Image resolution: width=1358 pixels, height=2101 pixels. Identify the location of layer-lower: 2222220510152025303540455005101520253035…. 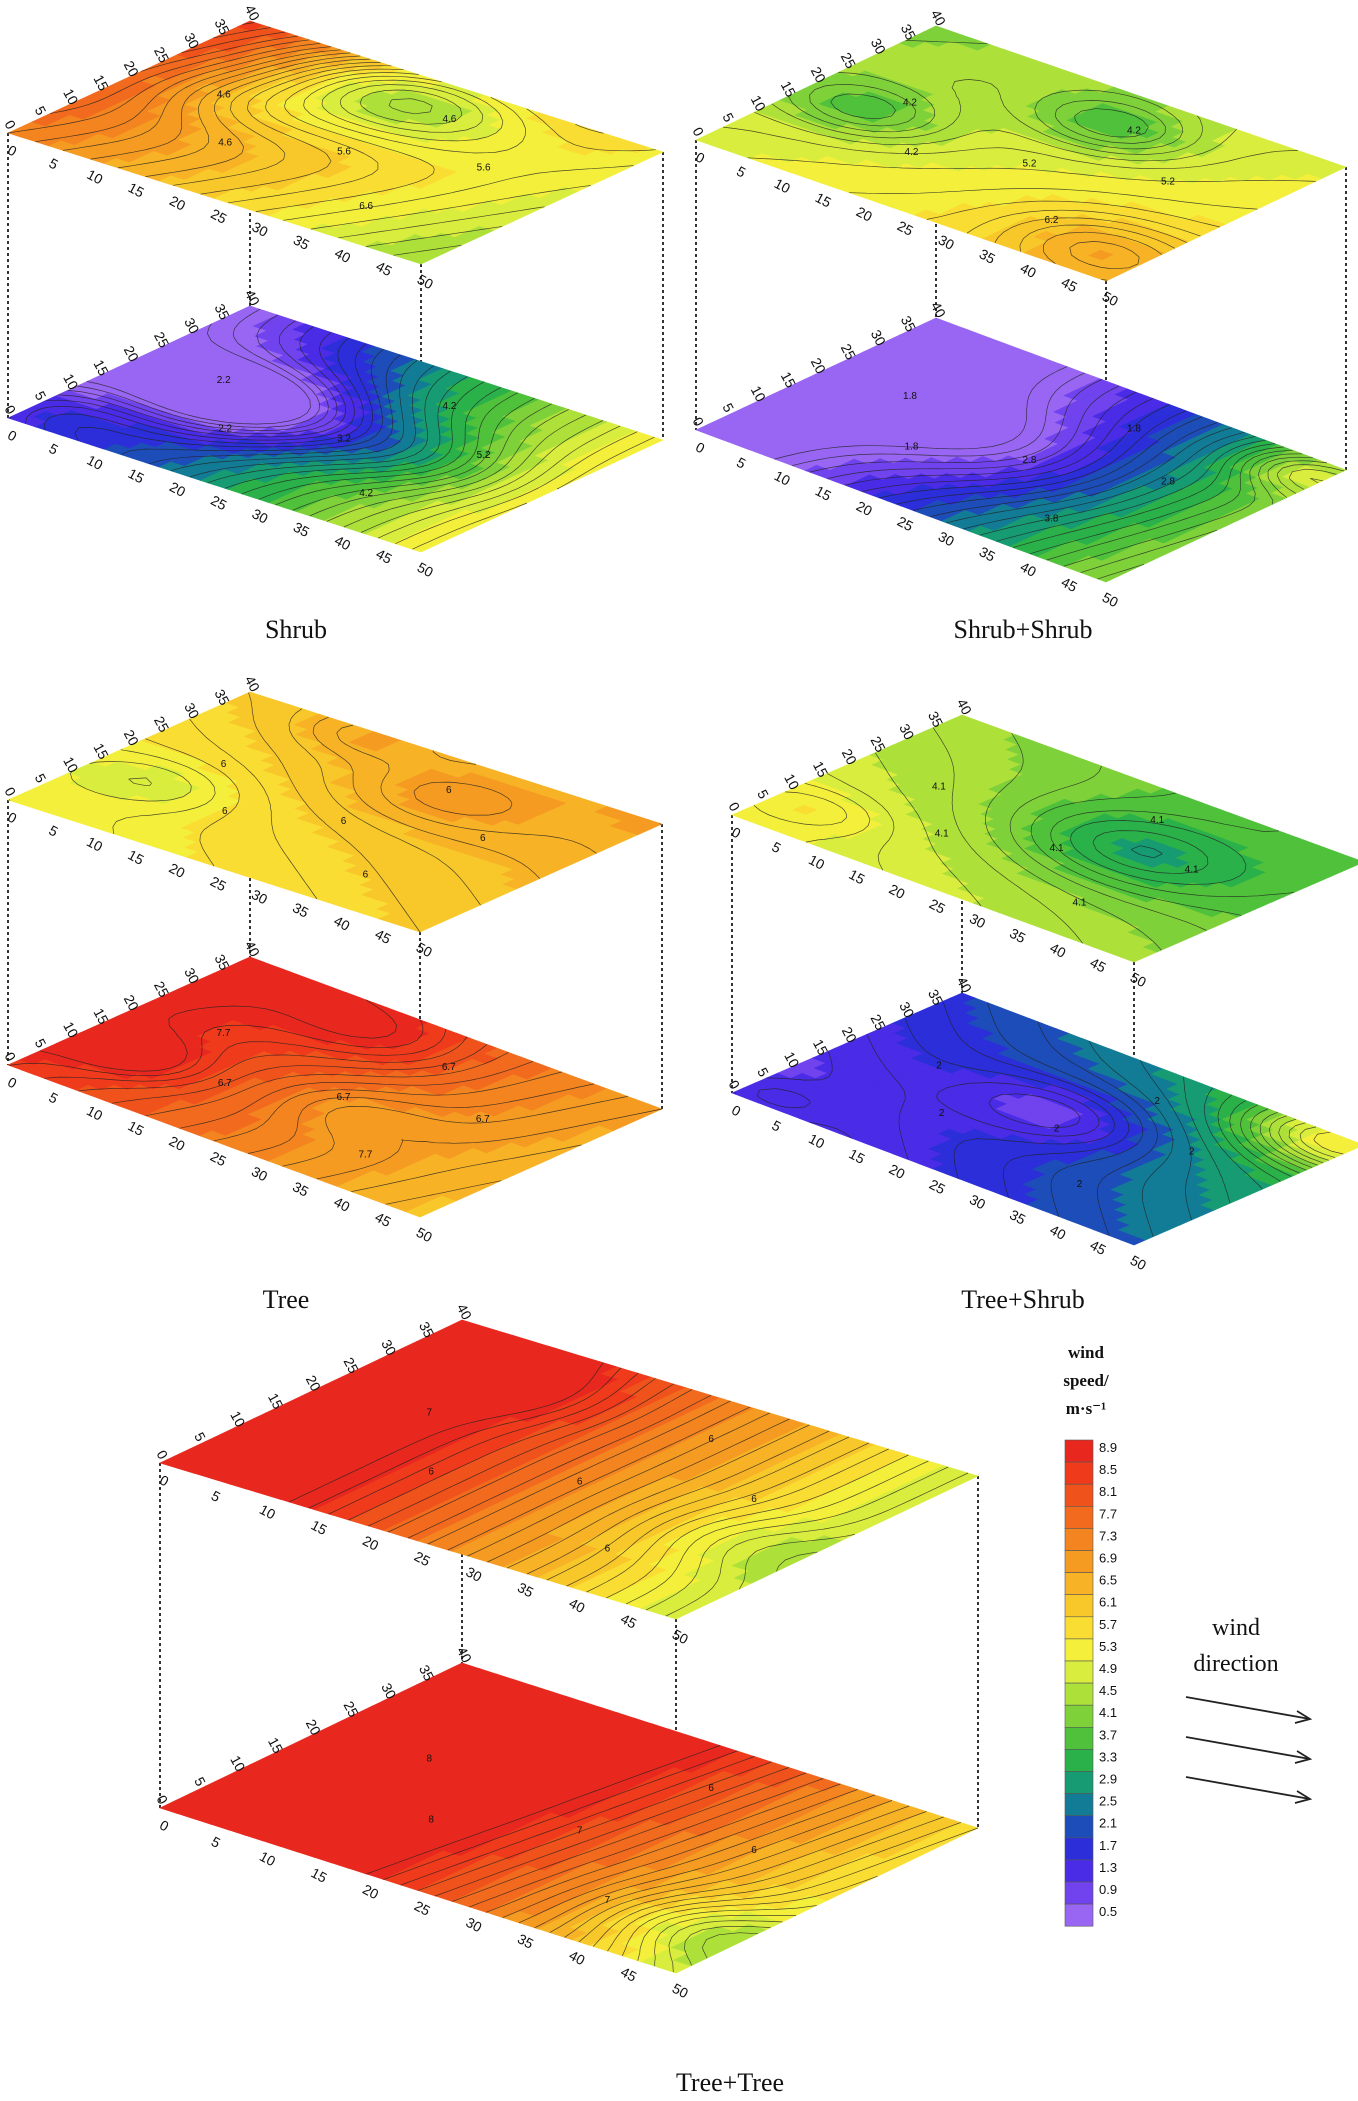
(1042, 1123).